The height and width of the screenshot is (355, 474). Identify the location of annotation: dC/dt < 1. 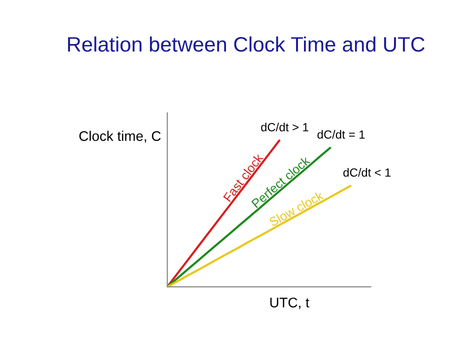
(367, 172).